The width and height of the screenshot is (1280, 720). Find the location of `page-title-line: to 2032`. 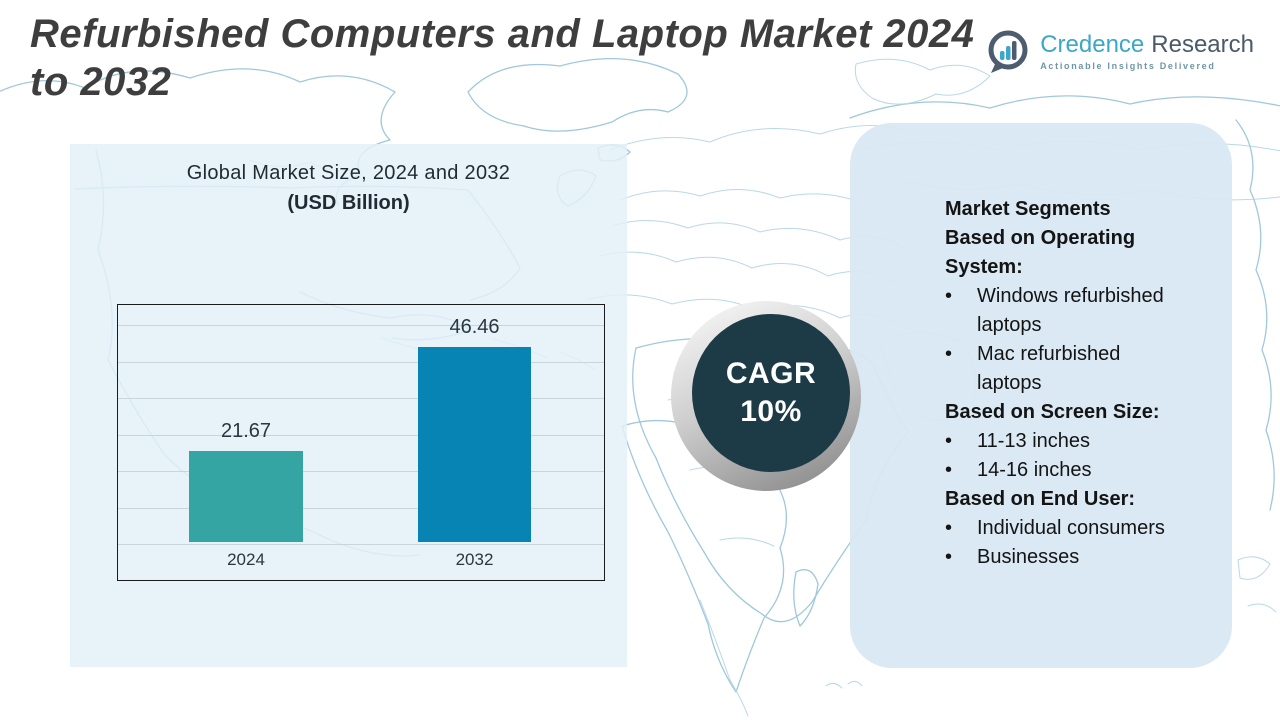

page-title-line: to 2032 is located at coordinates (101, 82).